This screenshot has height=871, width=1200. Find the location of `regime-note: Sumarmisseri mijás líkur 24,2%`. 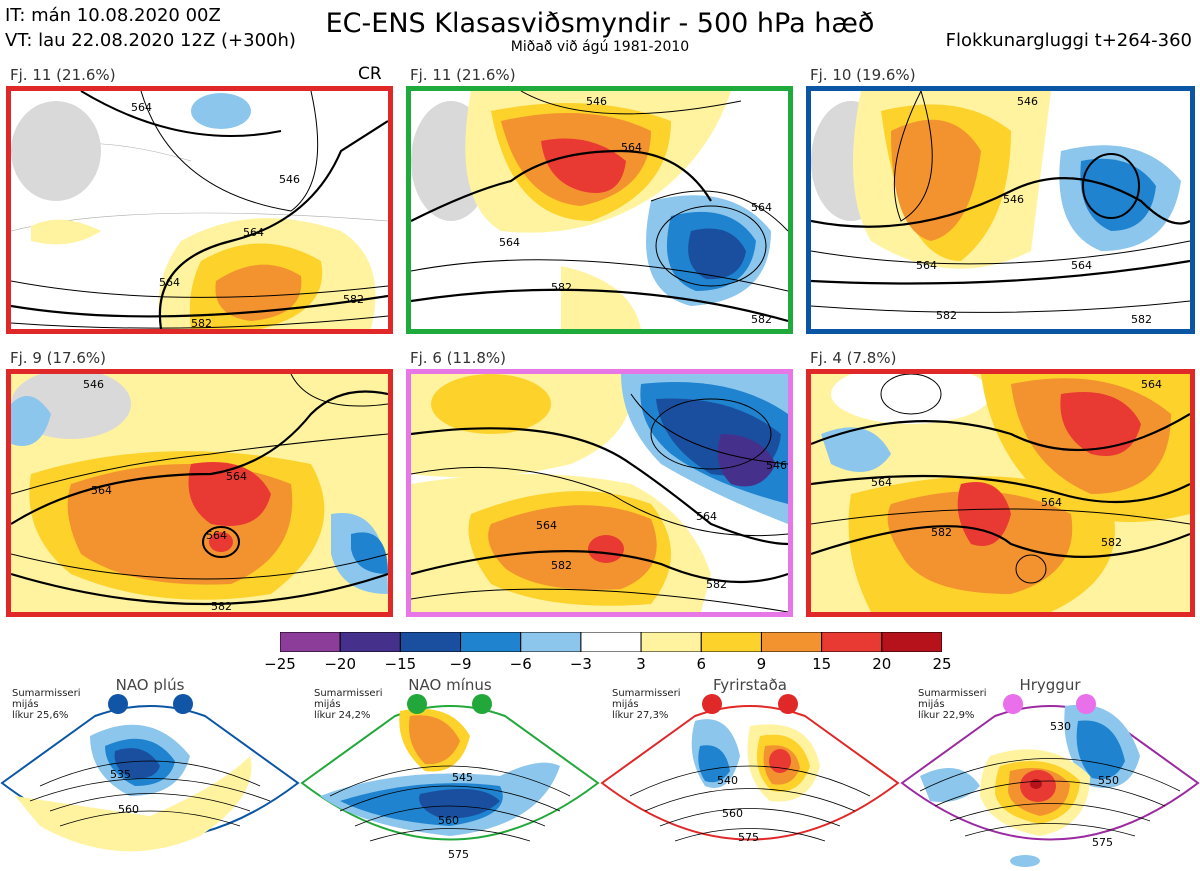

regime-note: Sumarmisseri mijás líkur 24,2% is located at coordinates (348, 704).